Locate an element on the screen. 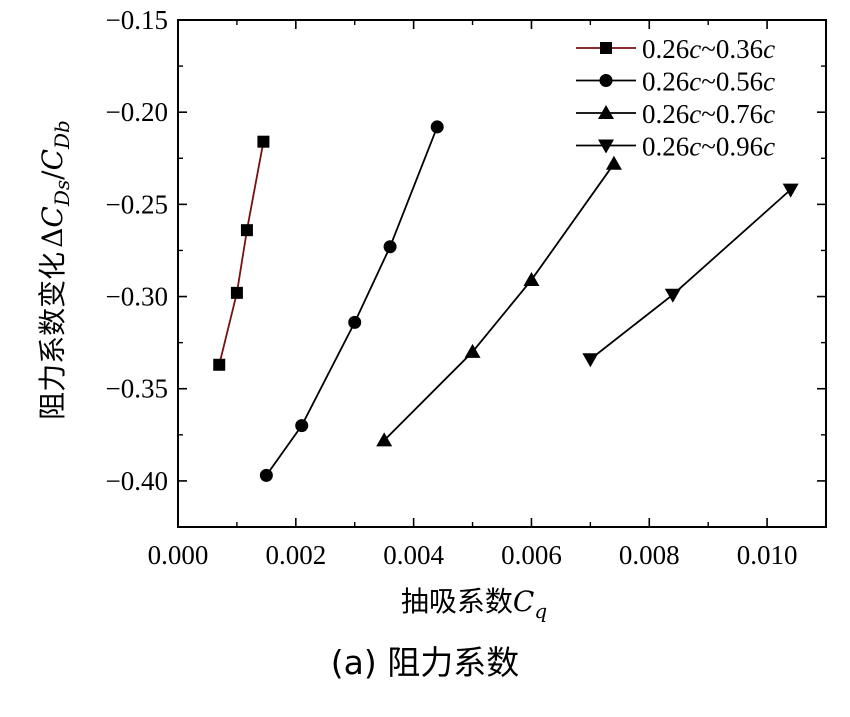  series-1-line is located at coordinates (241, 253).